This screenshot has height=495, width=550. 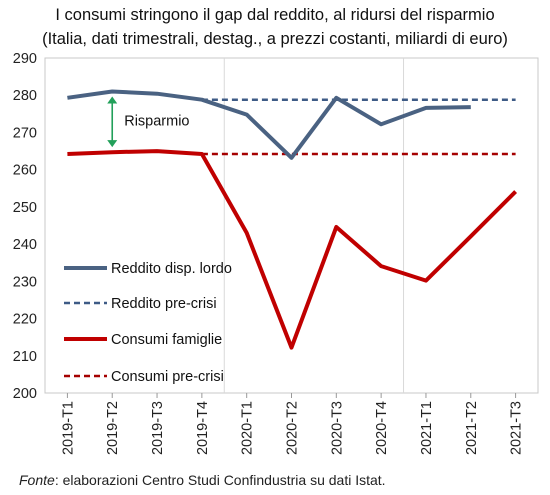 I want to click on annotation-arrow-head-top, so click(x=112, y=100).